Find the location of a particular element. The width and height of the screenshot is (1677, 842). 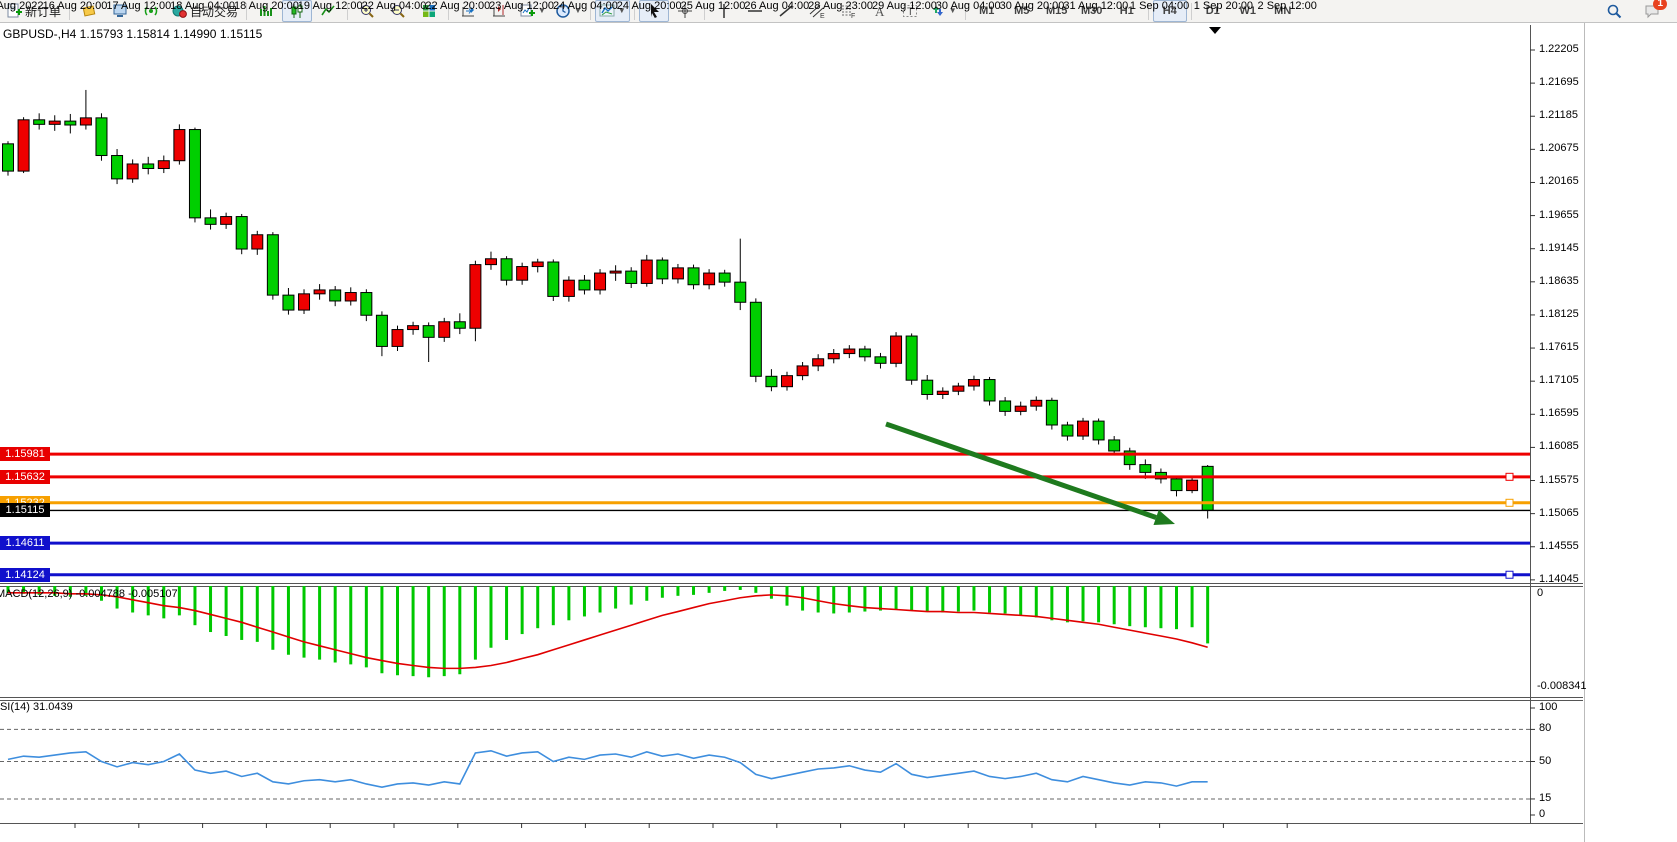

timeframe-label: D1 is located at coordinates (1212, 11).